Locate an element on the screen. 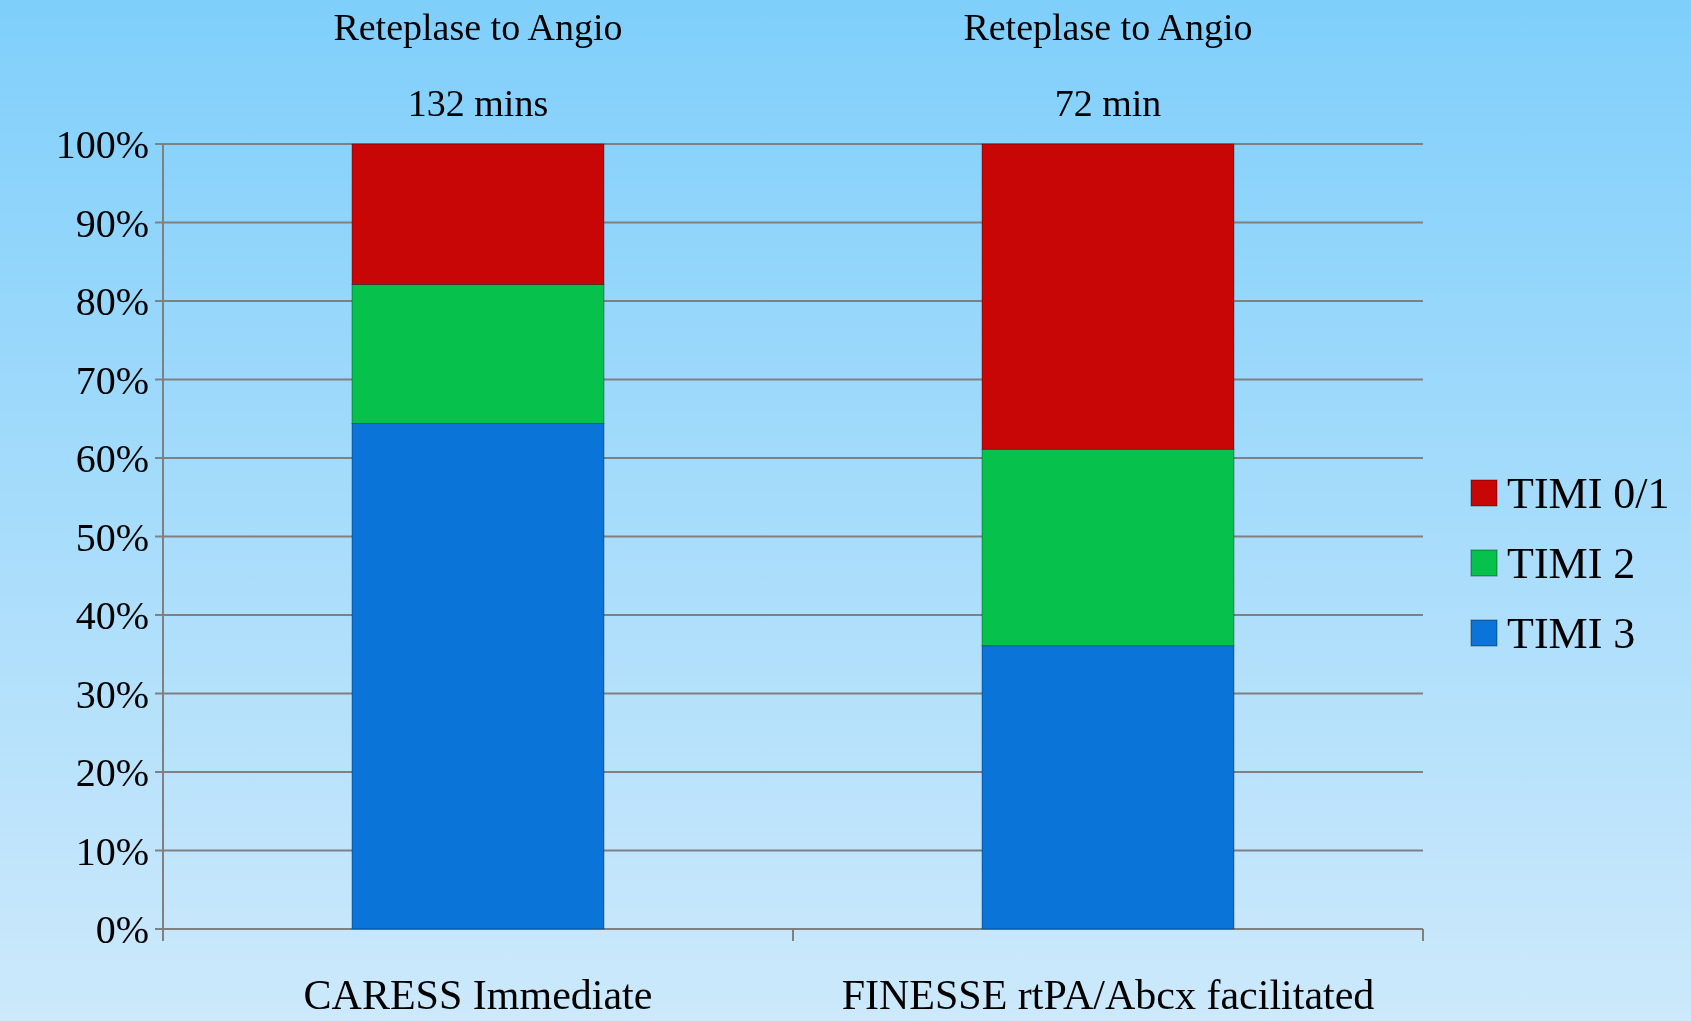  annotation: Reteplase to Angio 72 min is located at coordinates (1108, 65).